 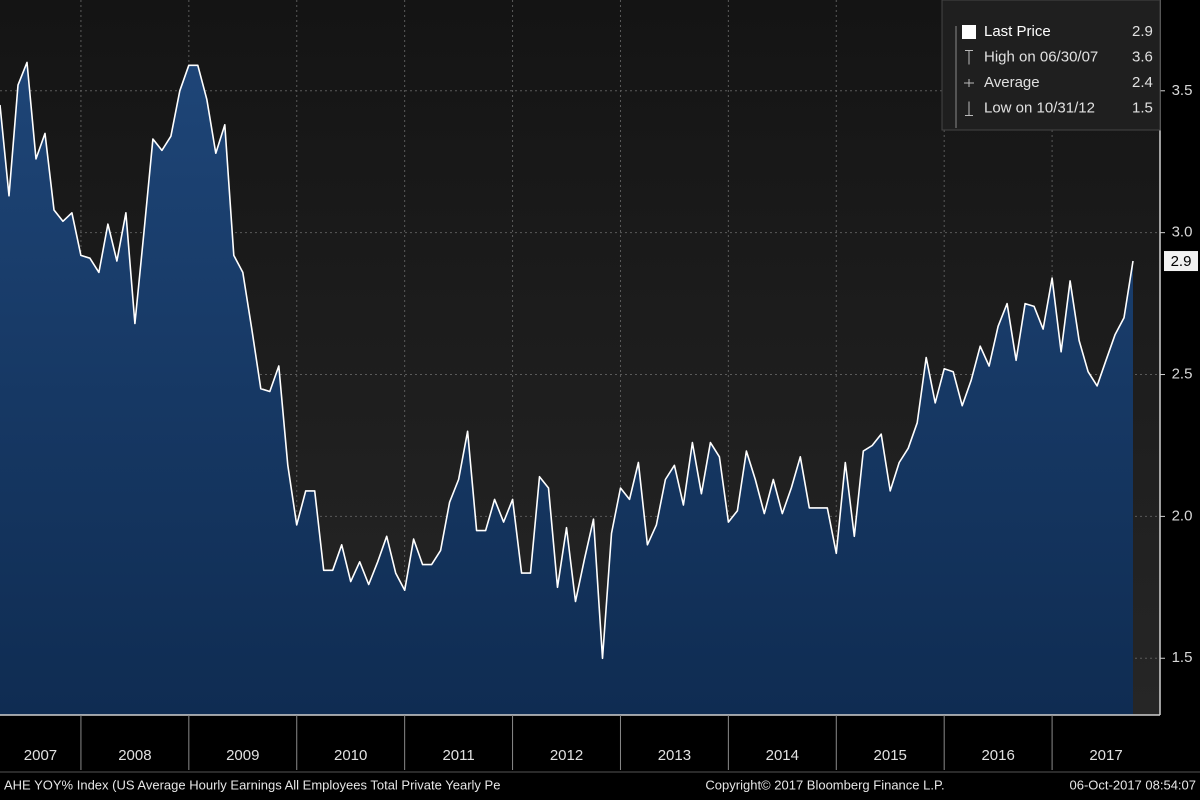 I want to click on x-tick-label: 2011, so click(x=458, y=755).